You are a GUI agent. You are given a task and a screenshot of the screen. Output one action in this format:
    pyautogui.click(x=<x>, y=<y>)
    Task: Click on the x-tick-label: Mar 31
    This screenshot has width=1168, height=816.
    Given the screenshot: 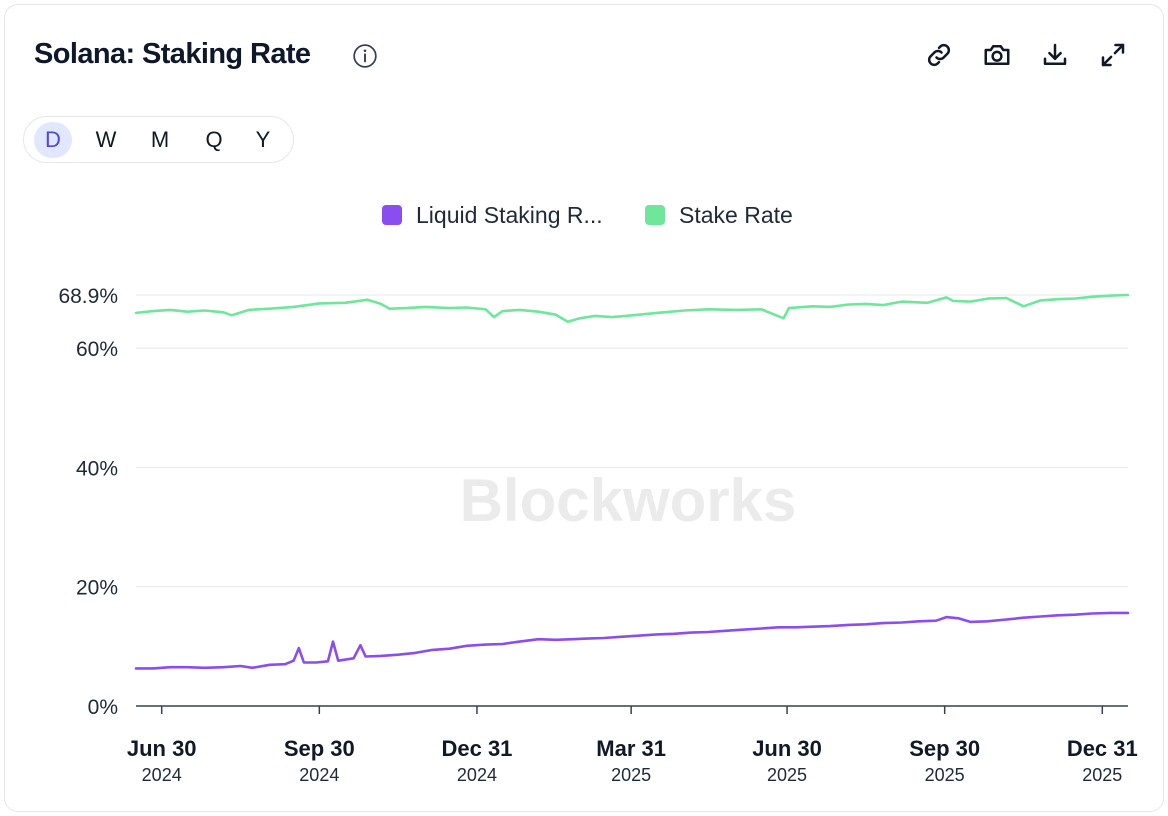 What is the action you would take?
    pyautogui.click(x=631, y=748)
    